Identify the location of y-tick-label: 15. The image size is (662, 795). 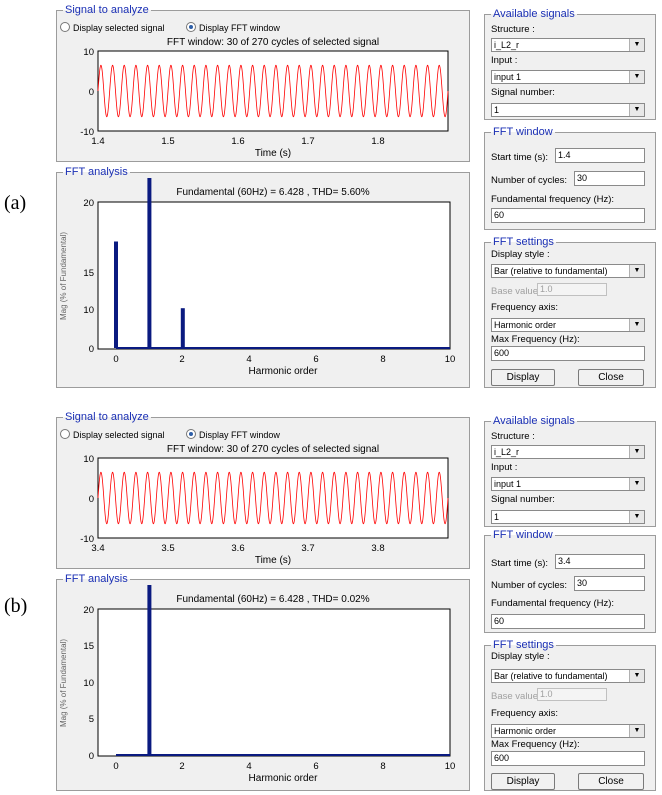
(88, 273).